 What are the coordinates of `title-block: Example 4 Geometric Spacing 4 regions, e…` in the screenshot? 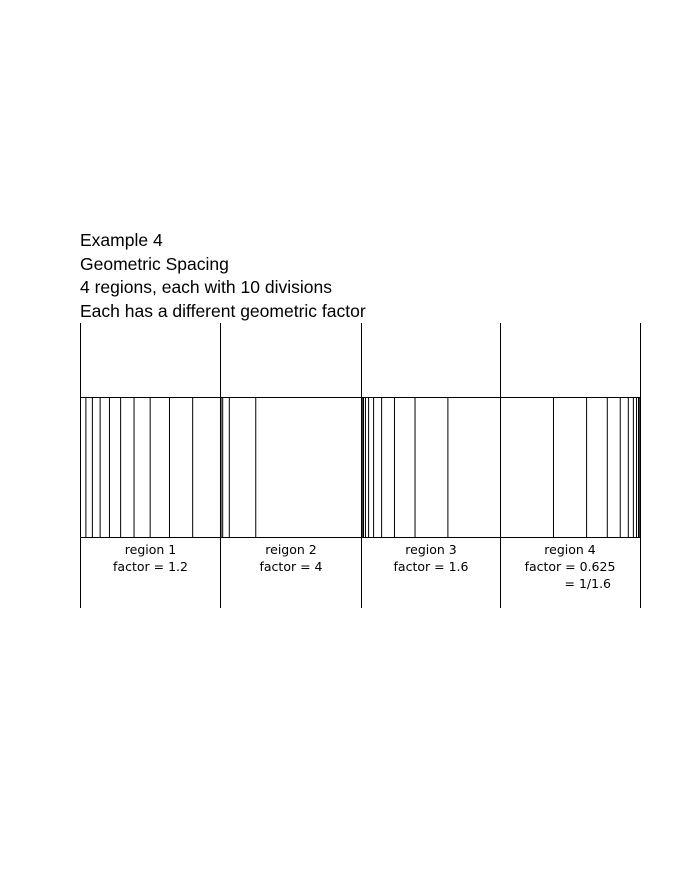 It's located at (223, 276).